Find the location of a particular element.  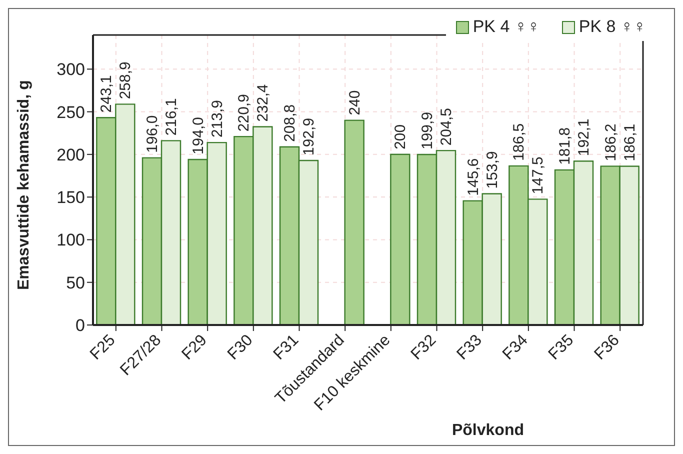

data-label: 200 is located at coordinates (401, 137).